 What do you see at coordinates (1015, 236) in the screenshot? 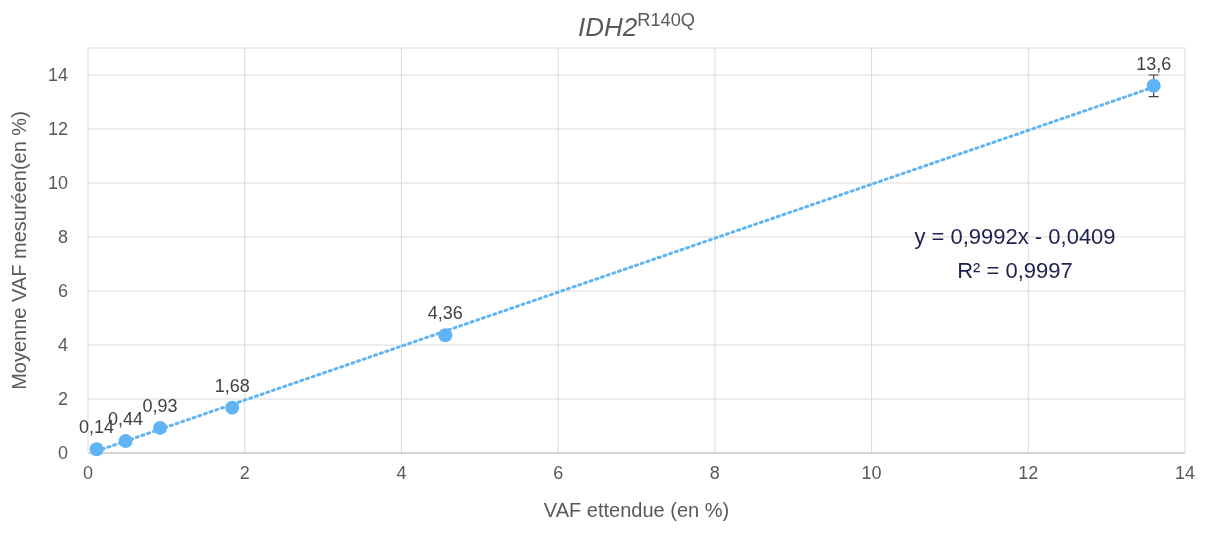
I see `annotation: y = 0,9992x - 0,0409` at bounding box center [1015, 236].